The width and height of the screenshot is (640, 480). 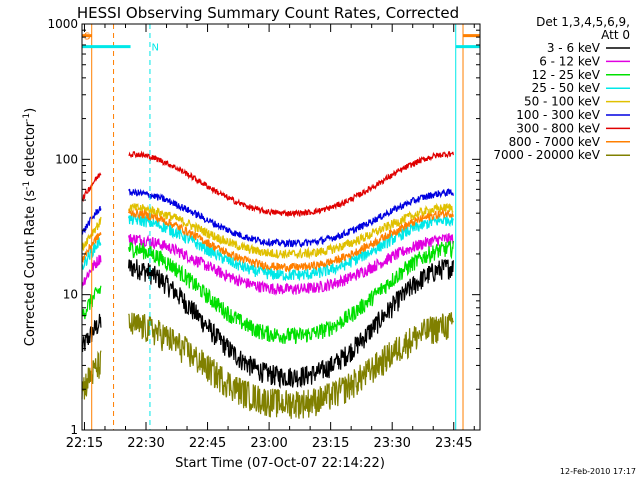 I want to click on x-tick-label-1: 22:30, so click(x=145, y=443).